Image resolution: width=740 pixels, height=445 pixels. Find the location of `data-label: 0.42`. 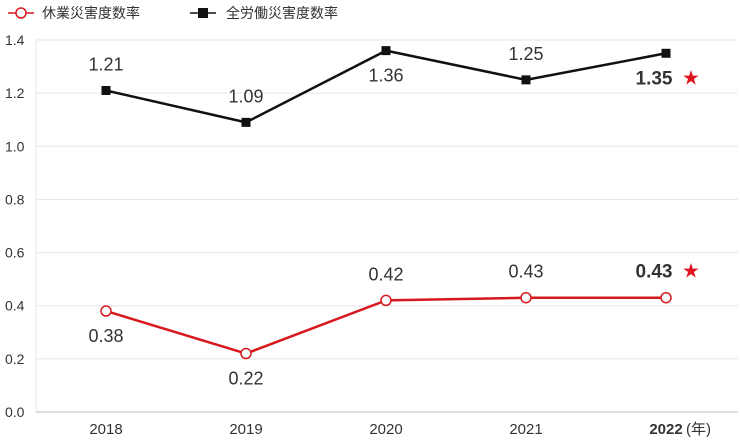

data-label: 0.42 is located at coordinates (385, 274).